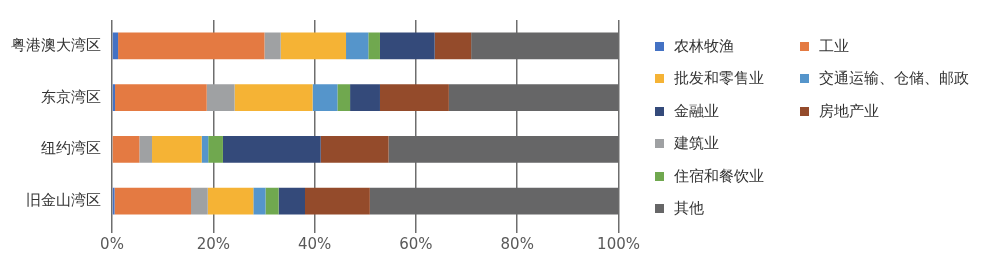 The height and width of the screenshot is (269, 1007). I want to click on legend-label: 金融业, so click(696, 111).